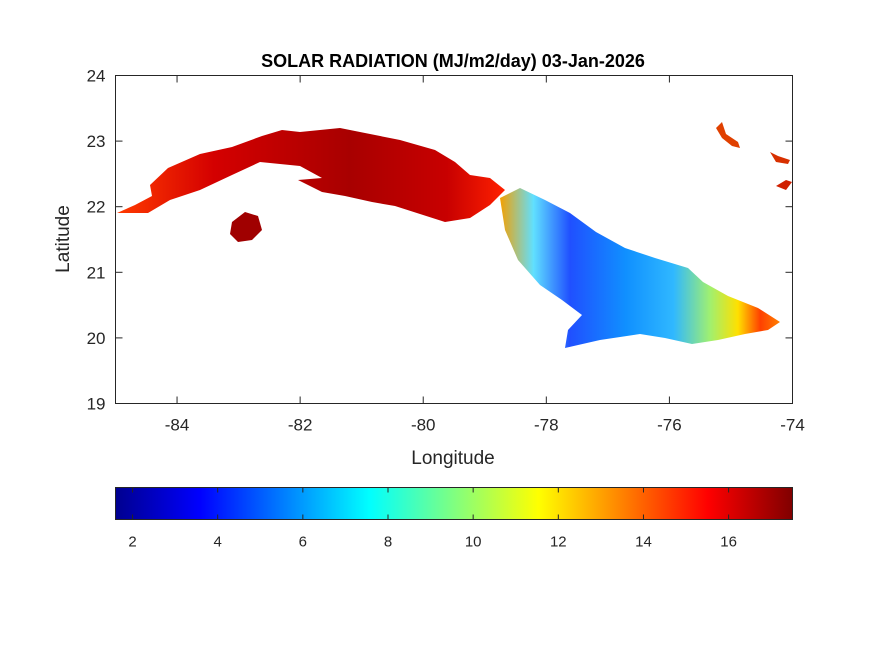 Image resolution: width=875 pixels, height=656 pixels. Describe the element at coordinates (454, 503) in the screenshot. I see `colorbar` at that location.